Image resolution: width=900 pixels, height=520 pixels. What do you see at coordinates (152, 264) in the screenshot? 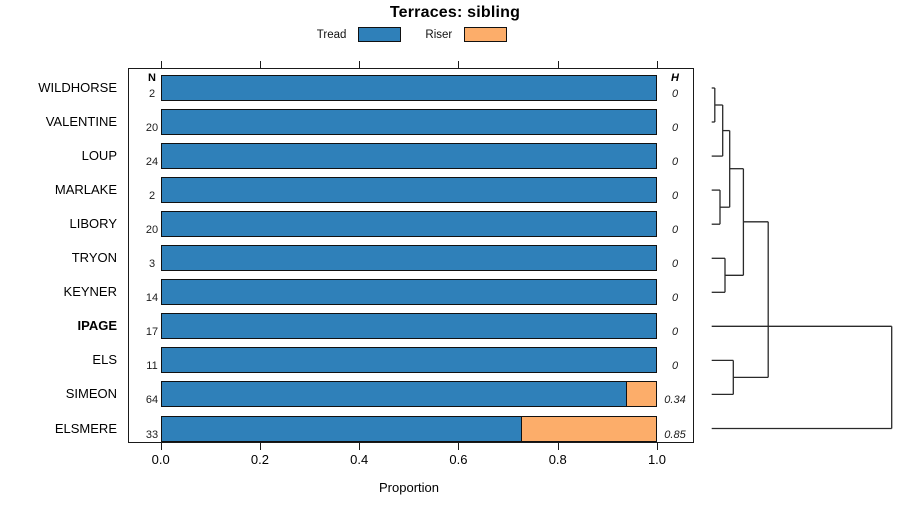
I see `n-value: 3` at bounding box center [152, 264].